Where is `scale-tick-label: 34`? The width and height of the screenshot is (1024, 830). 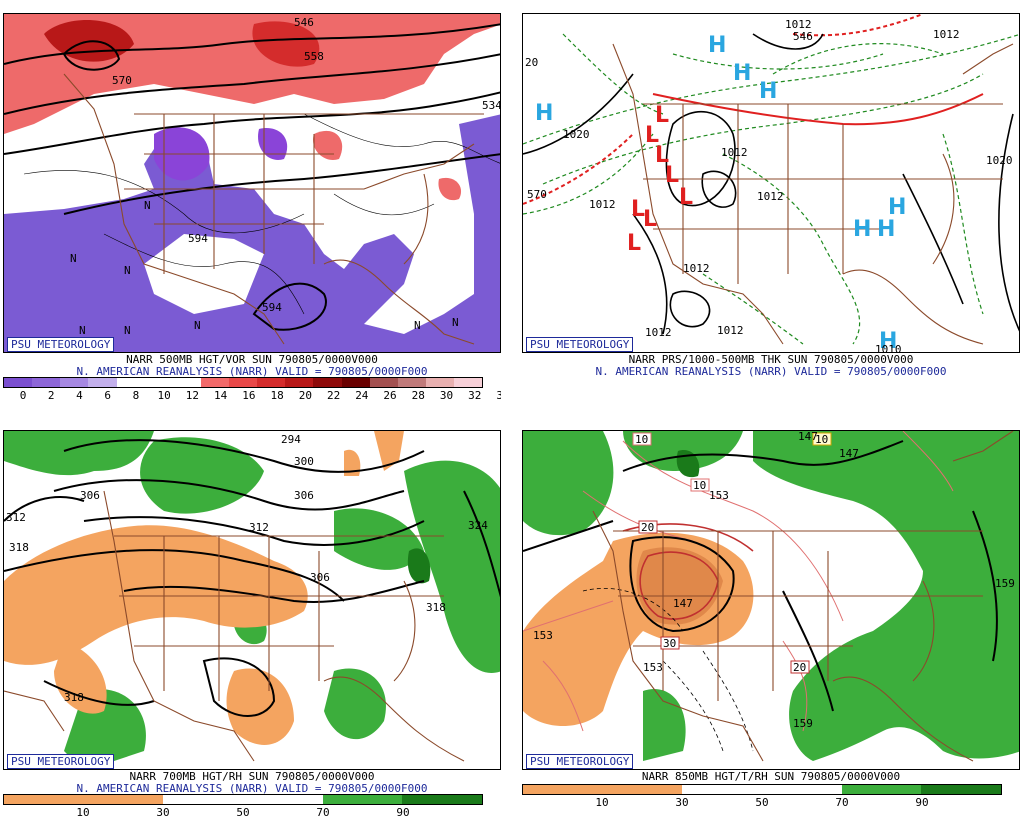
scale-tick-label: 34 is located at coordinates (498, 395).